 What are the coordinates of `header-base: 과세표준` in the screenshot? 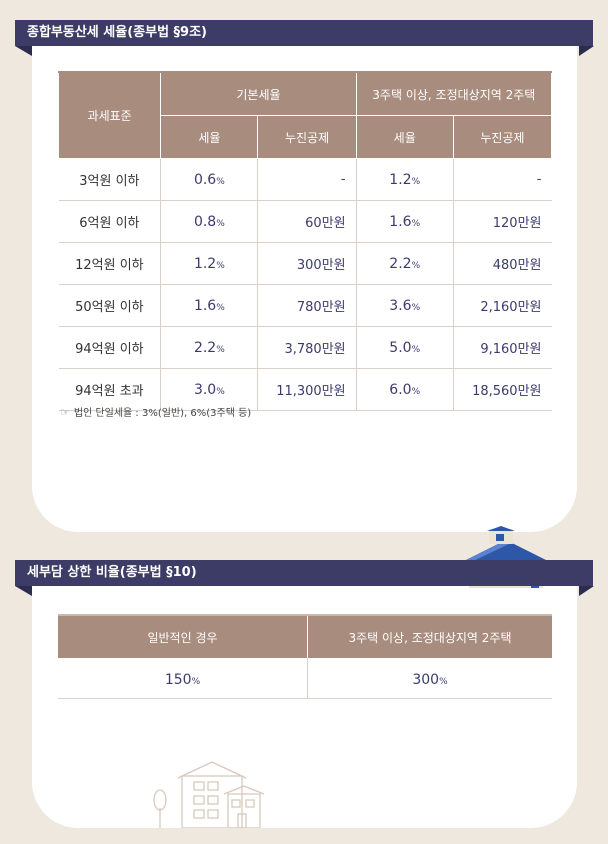 It's located at (109, 115).